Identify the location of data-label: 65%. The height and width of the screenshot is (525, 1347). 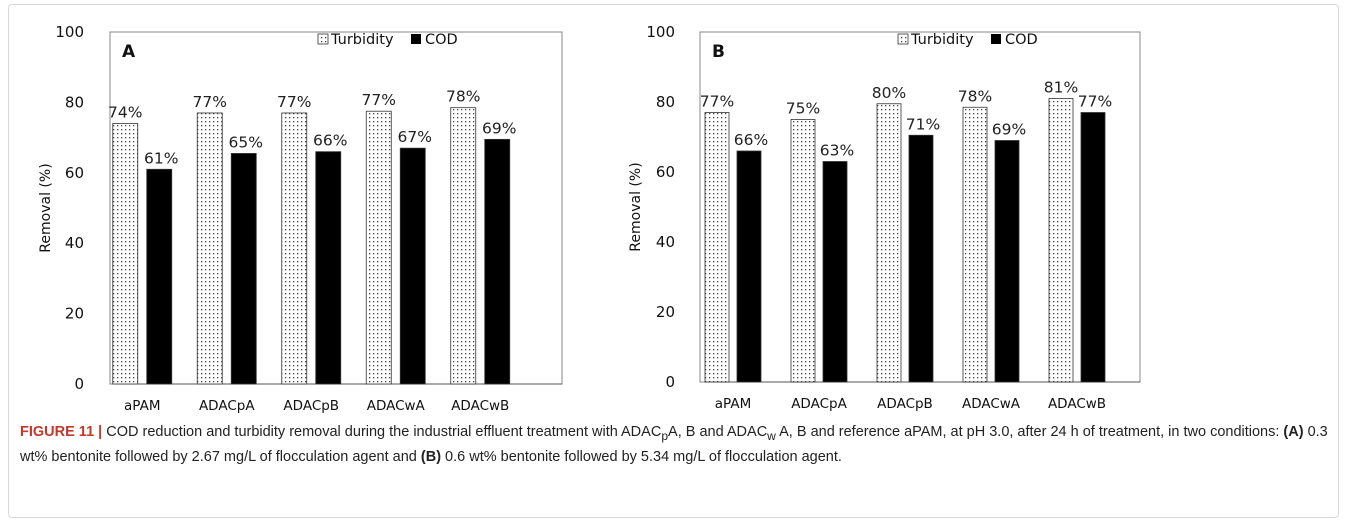
(246, 142).